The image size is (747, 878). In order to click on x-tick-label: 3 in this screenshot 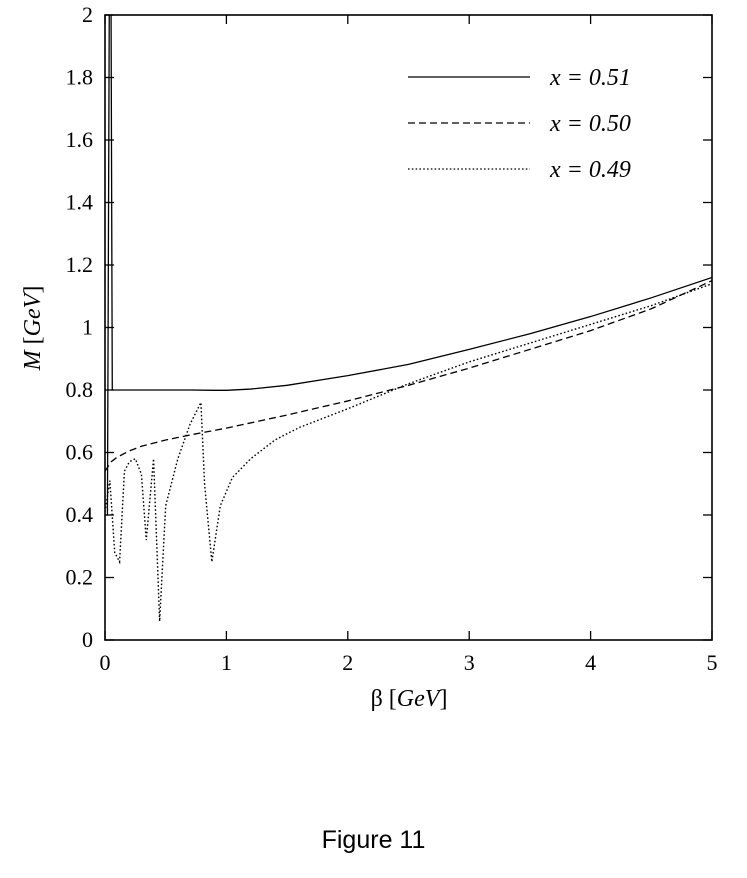, I will do `click(469, 662)`.